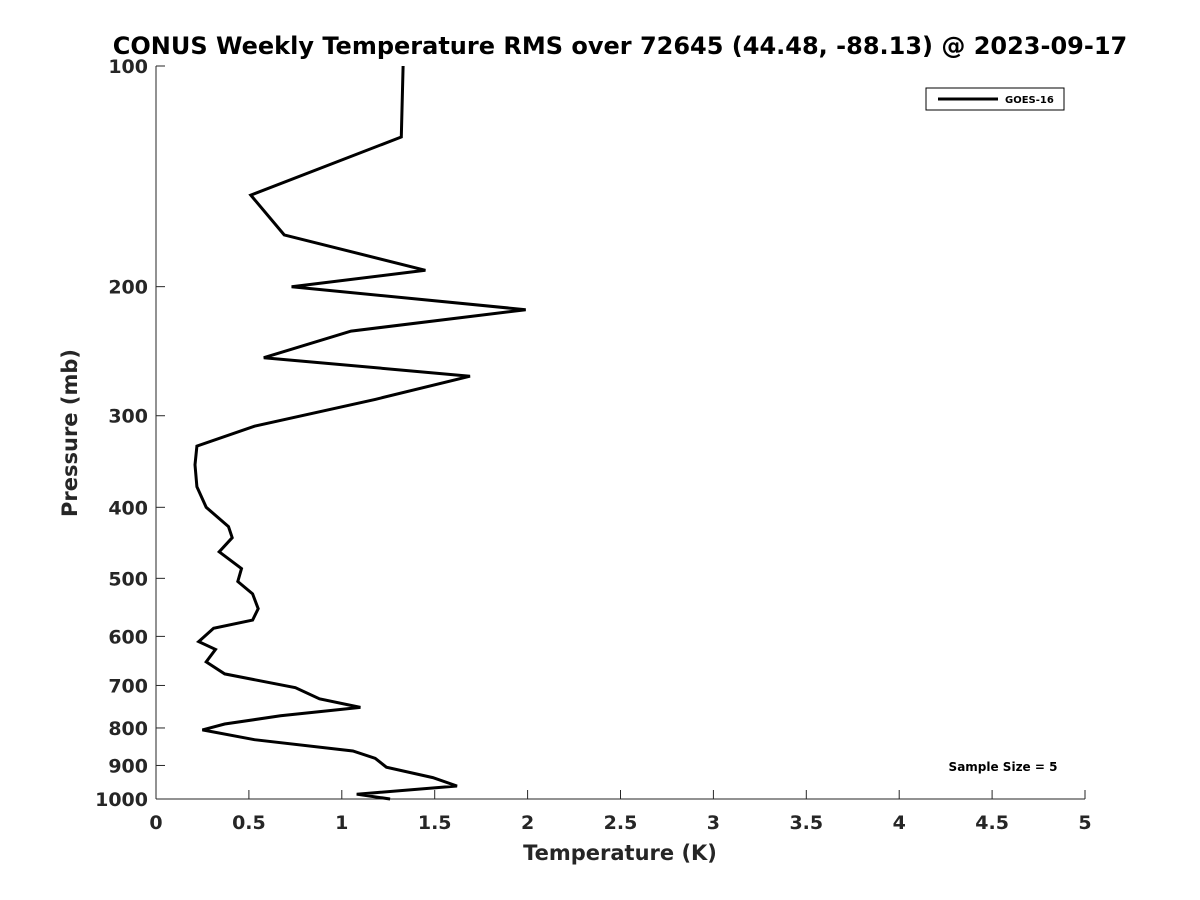  What do you see at coordinates (128, 766) in the screenshot?
I see `y-tick-label: 900` at bounding box center [128, 766].